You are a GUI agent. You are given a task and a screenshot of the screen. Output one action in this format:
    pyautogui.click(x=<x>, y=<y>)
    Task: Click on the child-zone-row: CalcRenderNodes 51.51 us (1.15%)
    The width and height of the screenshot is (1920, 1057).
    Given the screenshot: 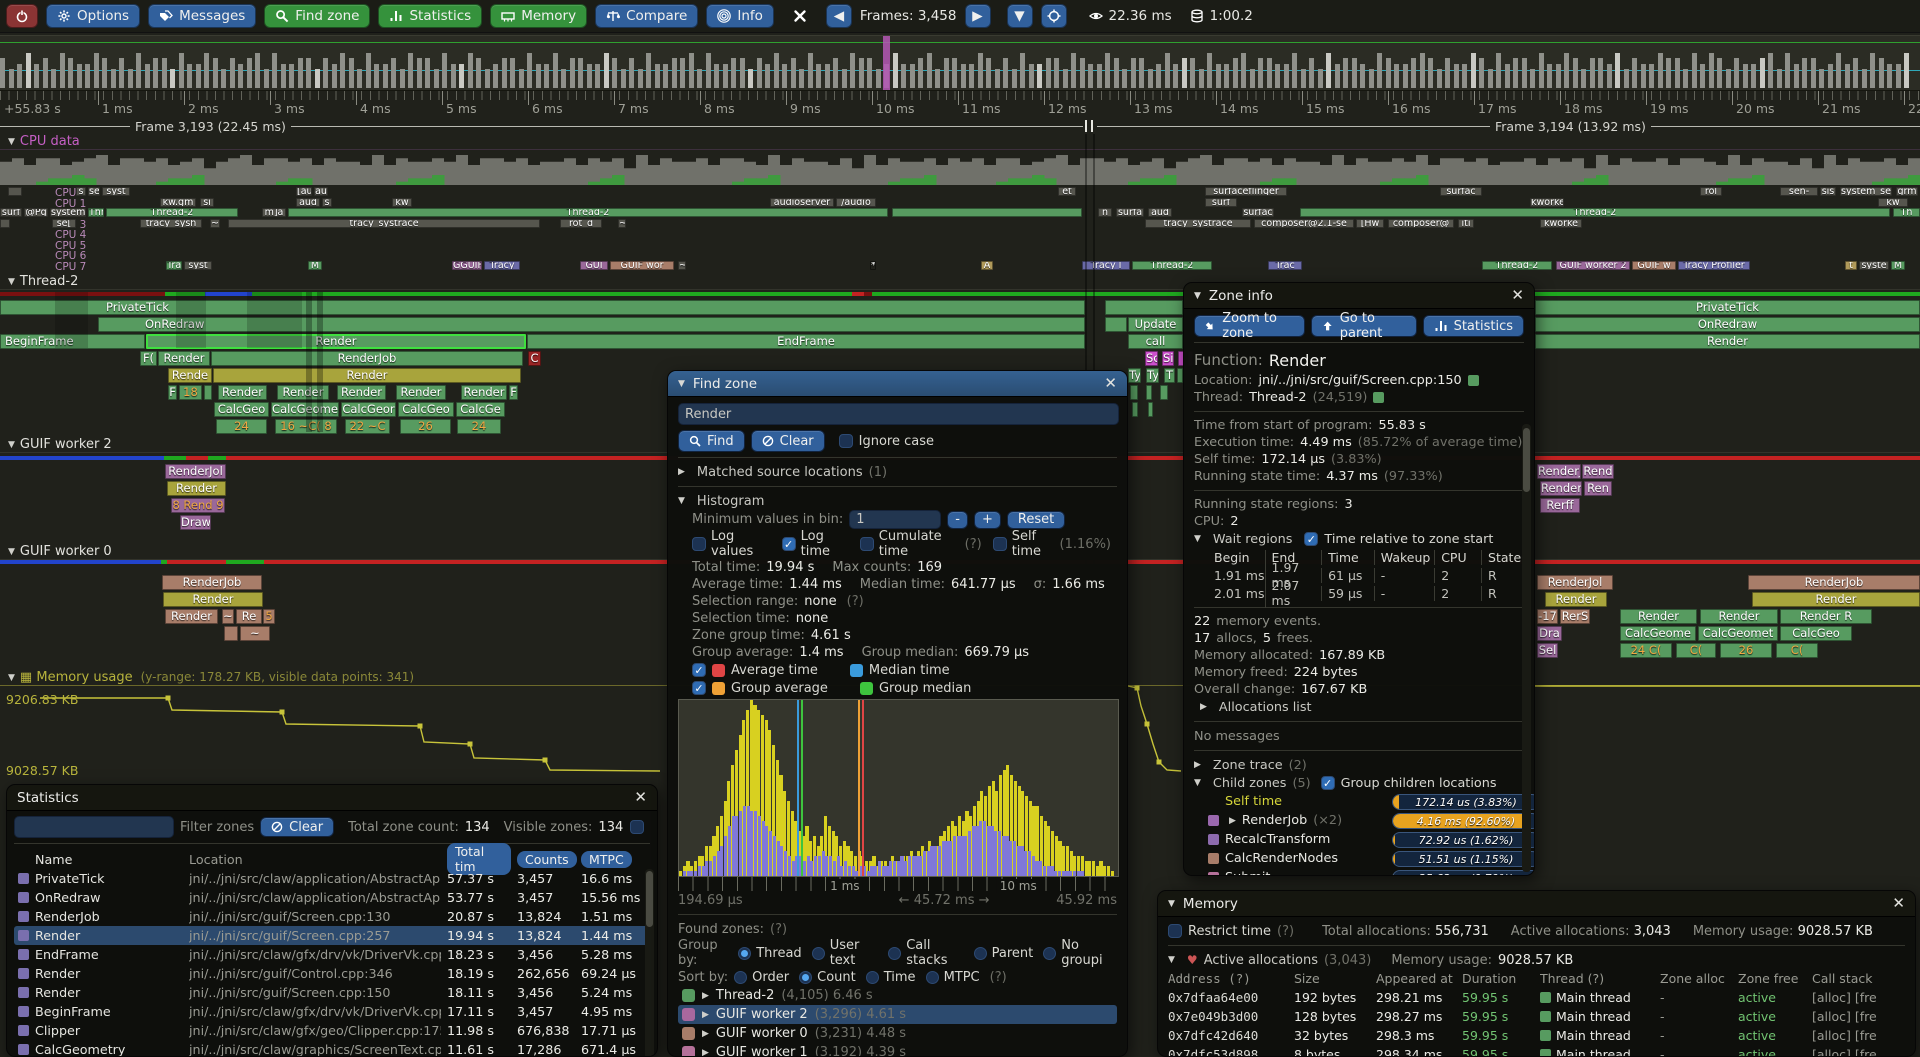 What is the action you would take?
    pyautogui.click(x=1371, y=858)
    